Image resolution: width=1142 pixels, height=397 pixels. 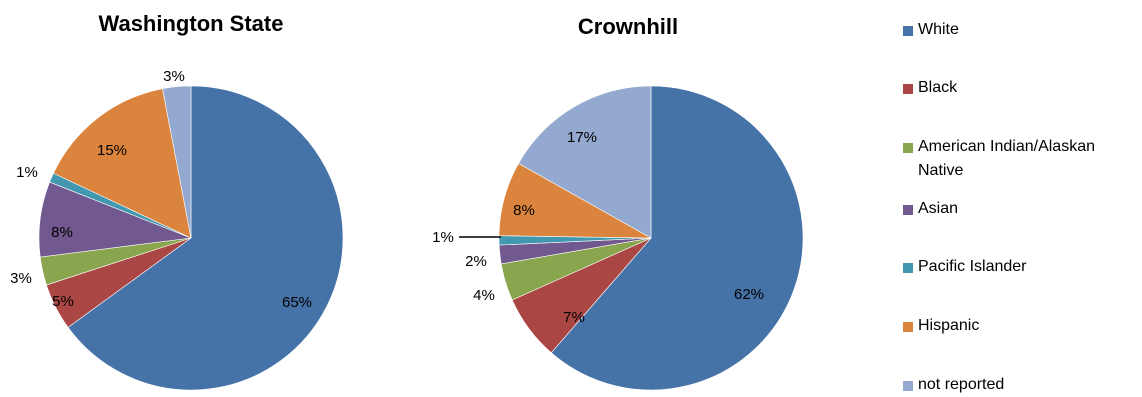 I want to click on legend-item-white: White, so click(x=1018, y=31).